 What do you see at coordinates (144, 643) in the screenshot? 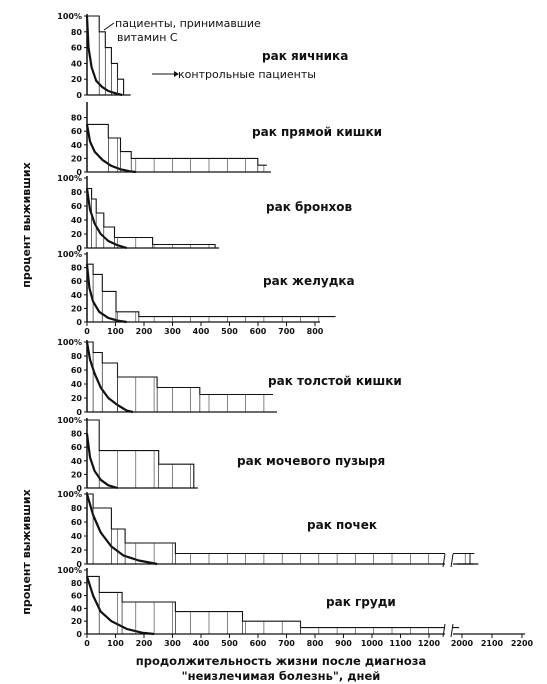
I see `x-tick-label: 200` at bounding box center [144, 643].